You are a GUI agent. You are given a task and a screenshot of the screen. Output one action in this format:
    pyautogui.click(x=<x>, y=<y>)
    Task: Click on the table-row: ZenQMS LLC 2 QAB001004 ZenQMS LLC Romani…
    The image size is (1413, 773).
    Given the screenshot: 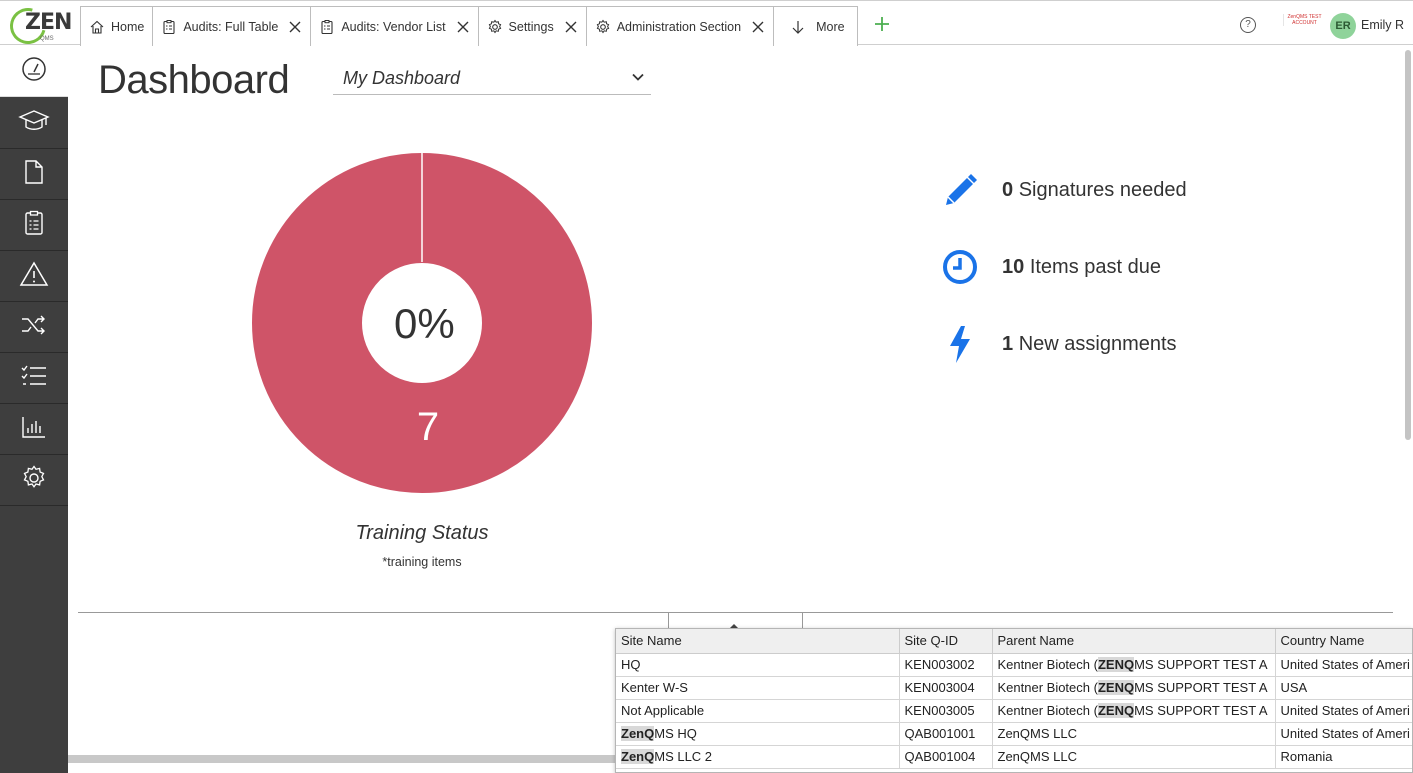 What is the action you would take?
    pyautogui.click(x=1014, y=757)
    